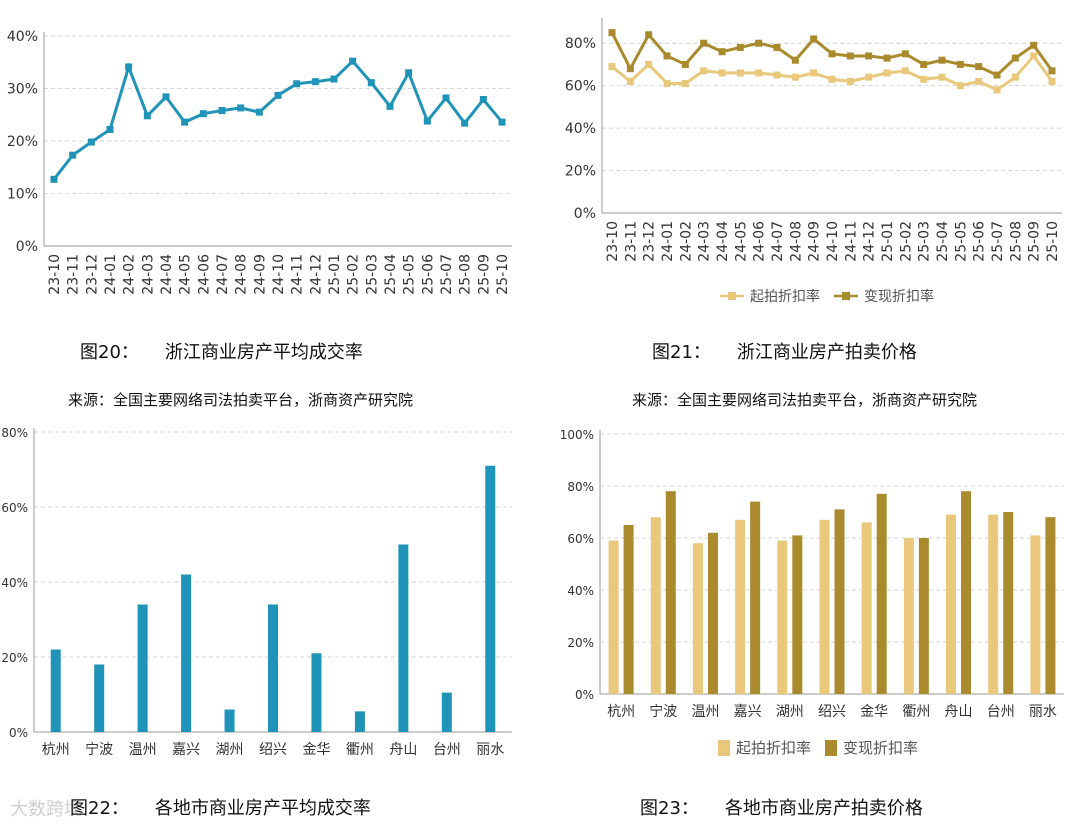 This screenshot has height=829, width=1080. I want to click on x-tick-label: 24-12, so click(316, 274).